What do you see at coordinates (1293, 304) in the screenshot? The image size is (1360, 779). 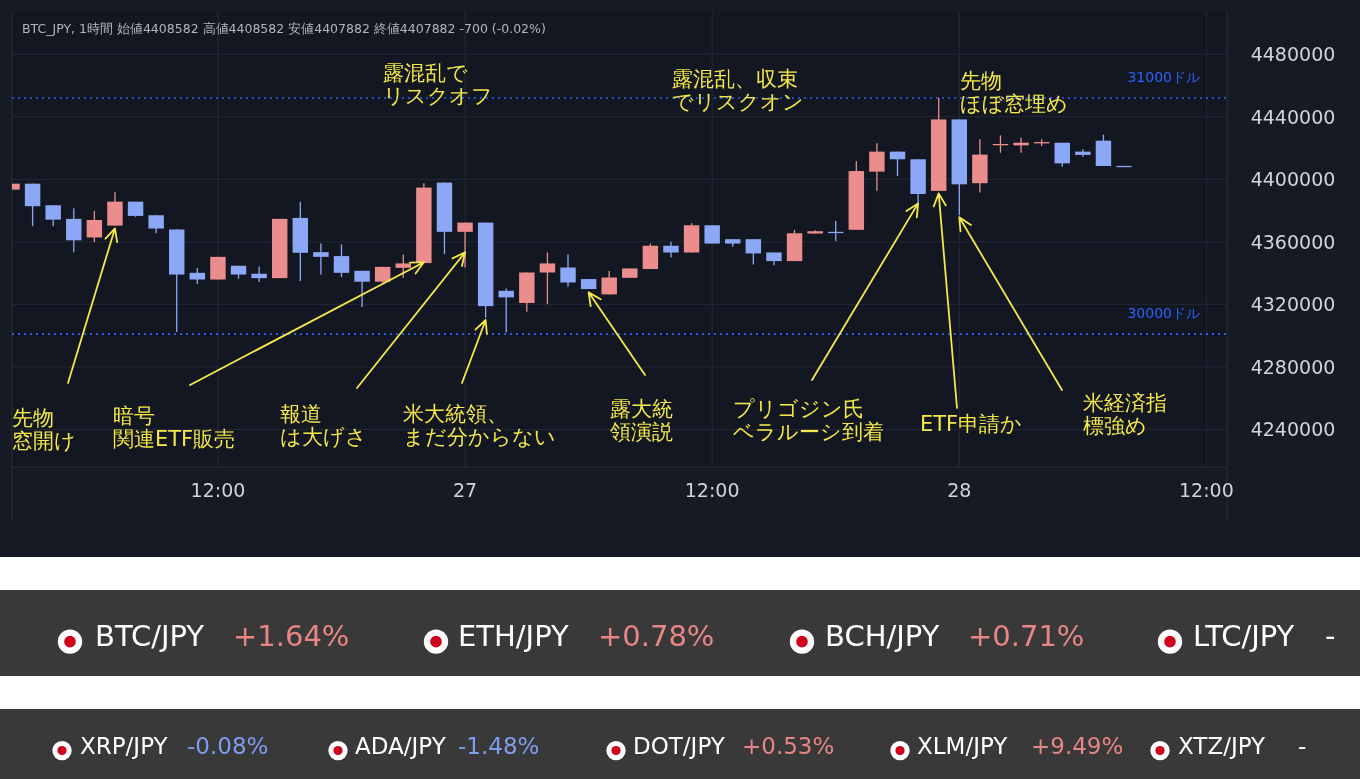 I see `y-tick-label: 4320000` at bounding box center [1293, 304].